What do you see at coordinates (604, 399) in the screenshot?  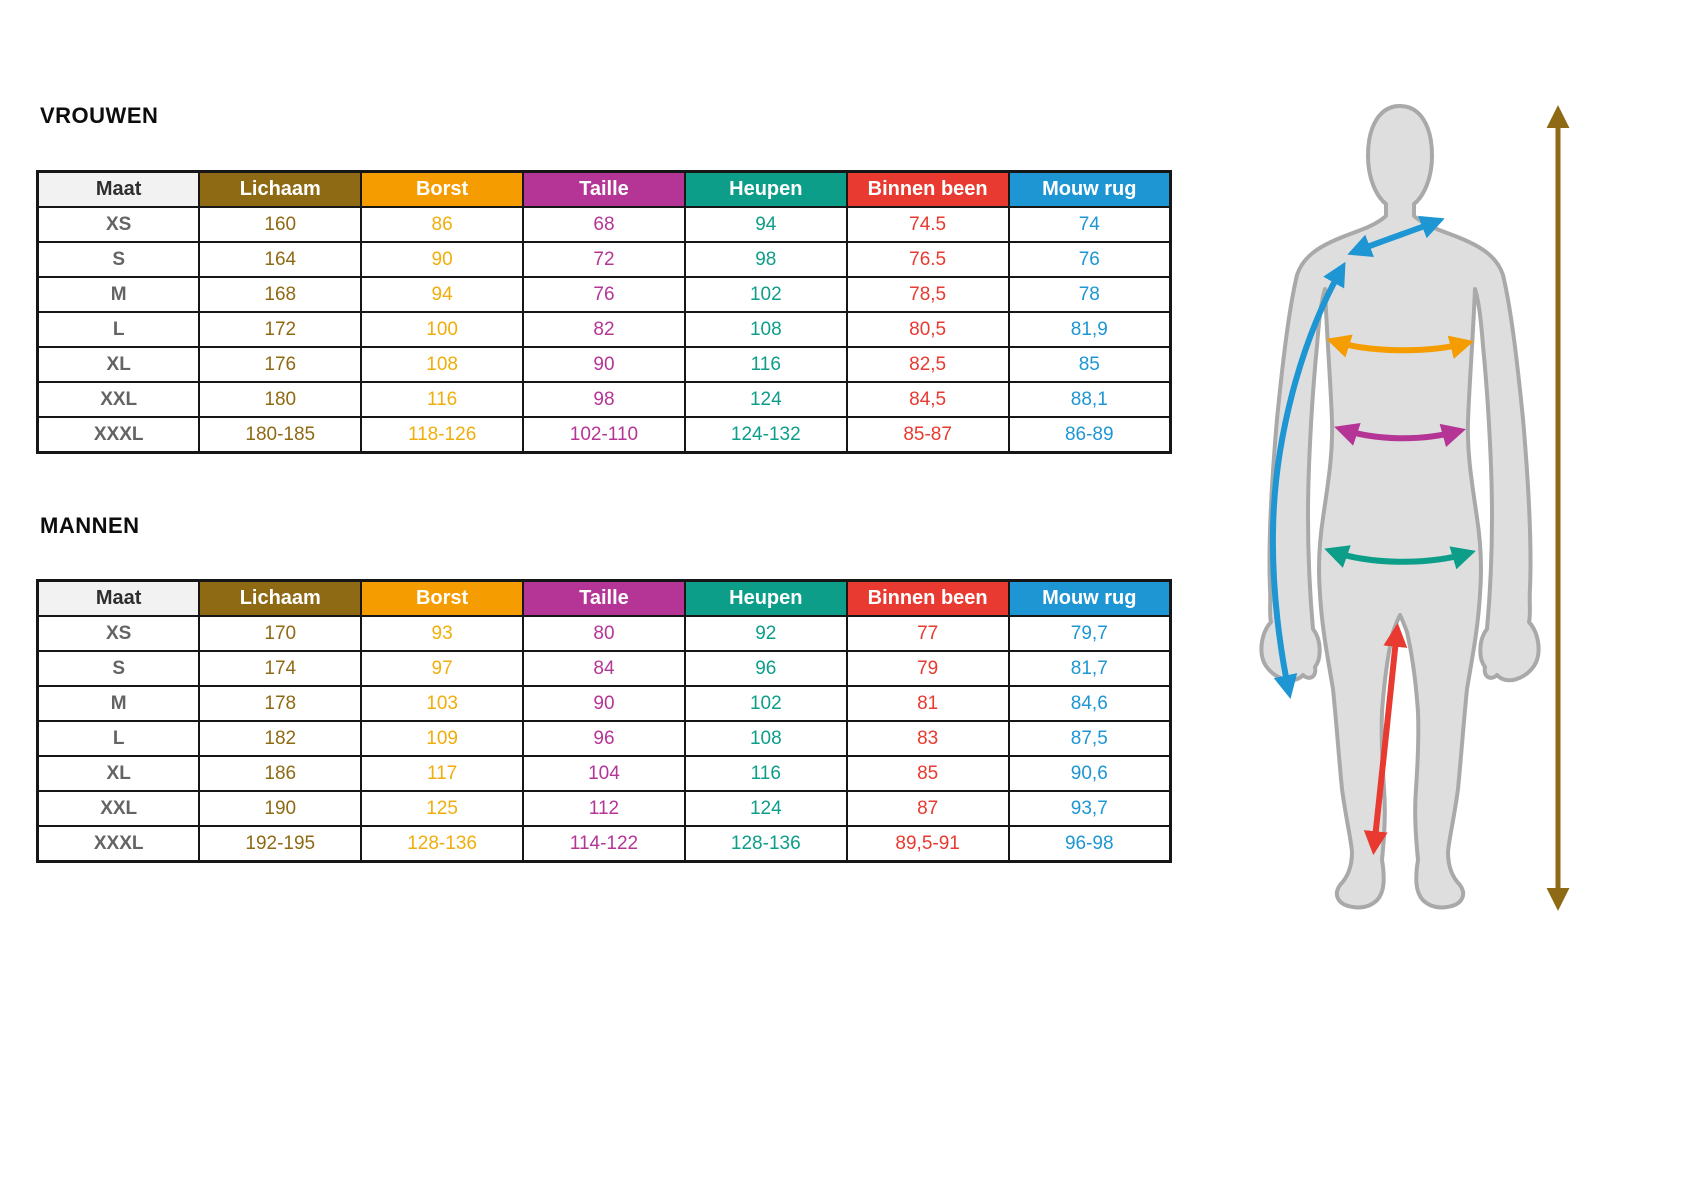 I see `taille-cell: 98` at bounding box center [604, 399].